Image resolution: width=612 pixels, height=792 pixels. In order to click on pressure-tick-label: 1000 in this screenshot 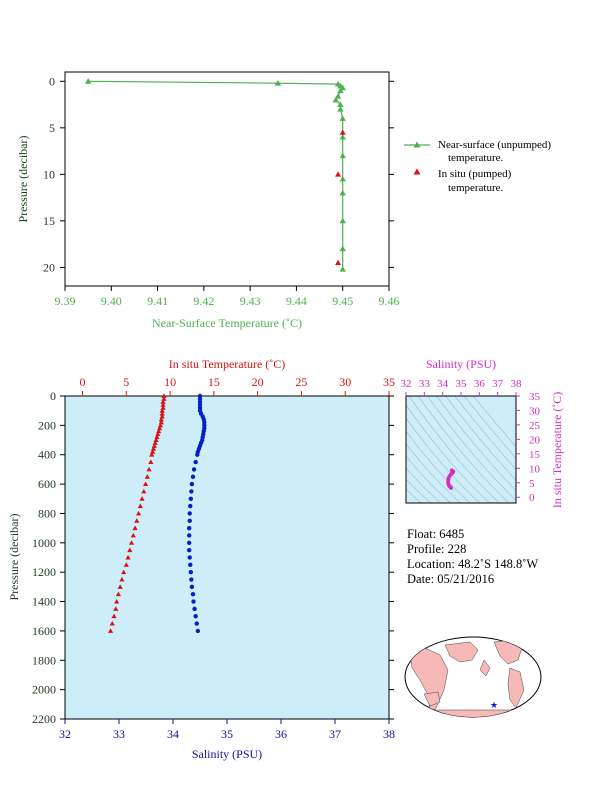, I will do `click(44, 543)`.